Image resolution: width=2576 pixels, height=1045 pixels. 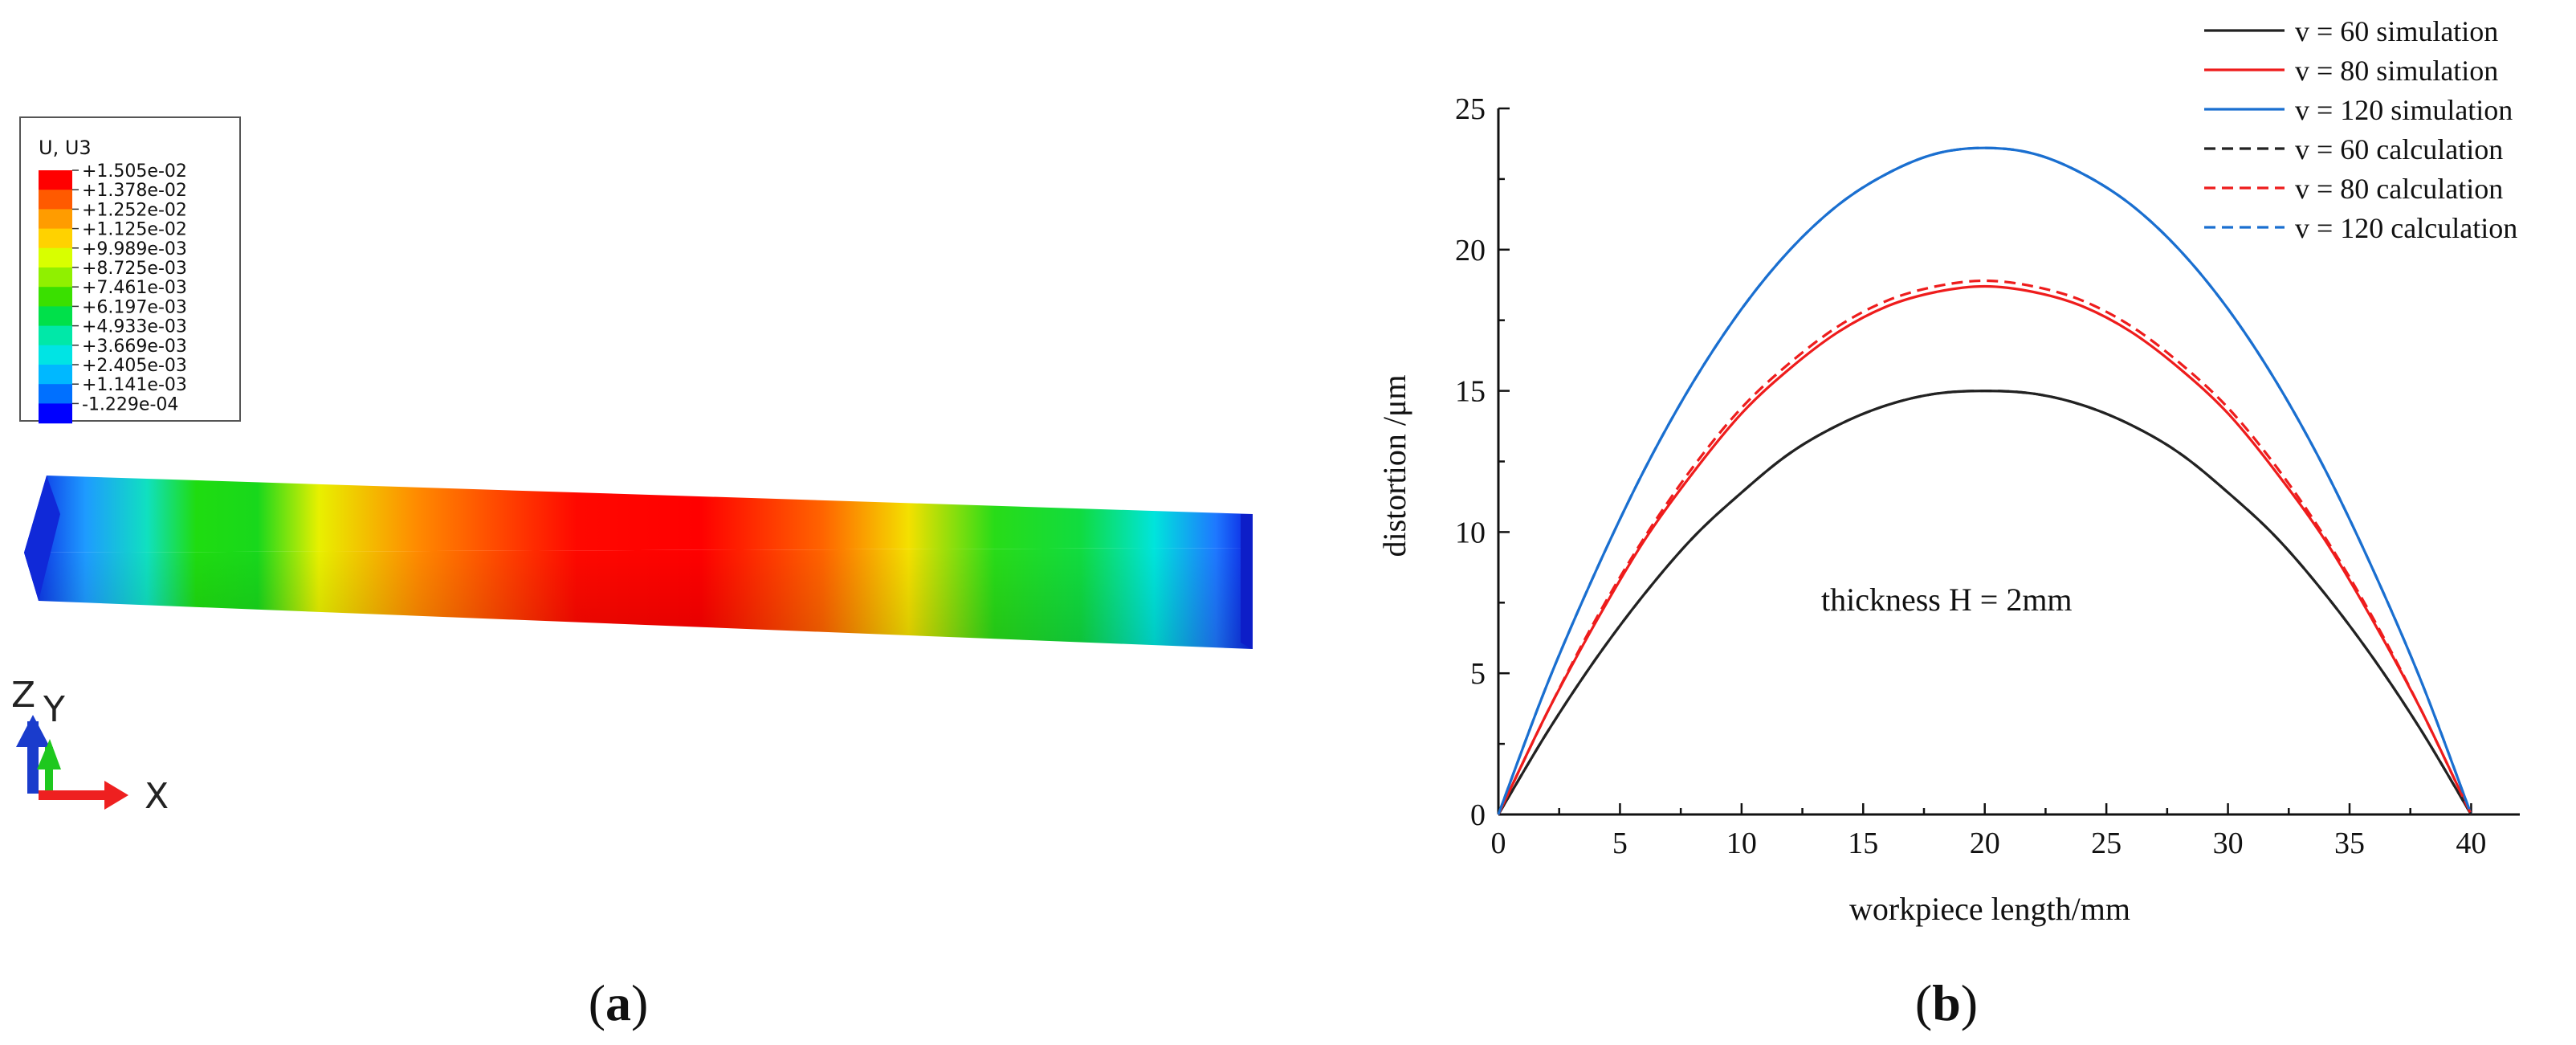 What do you see at coordinates (134, 288) in the screenshot?
I see `legend-entry: +7.461e-03` at bounding box center [134, 288].